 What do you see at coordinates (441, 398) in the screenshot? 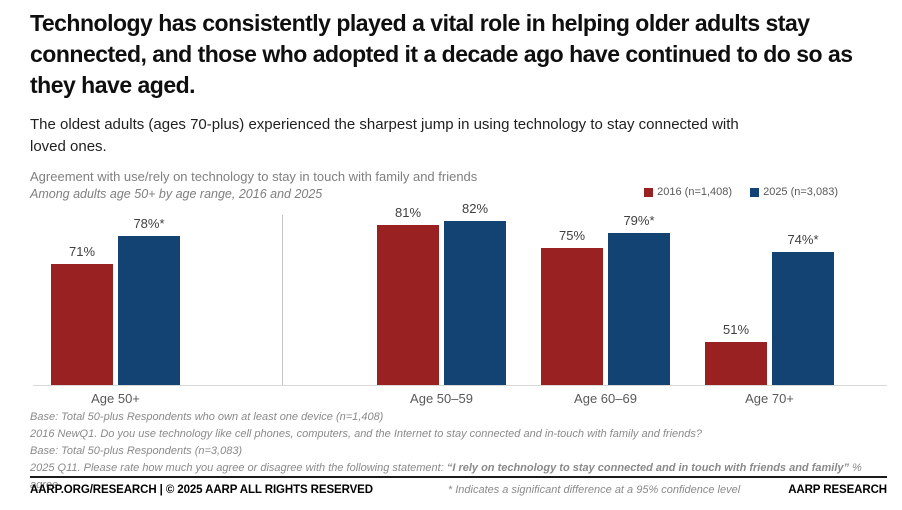
I see `x-axis-label: Age 50–59` at bounding box center [441, 398].